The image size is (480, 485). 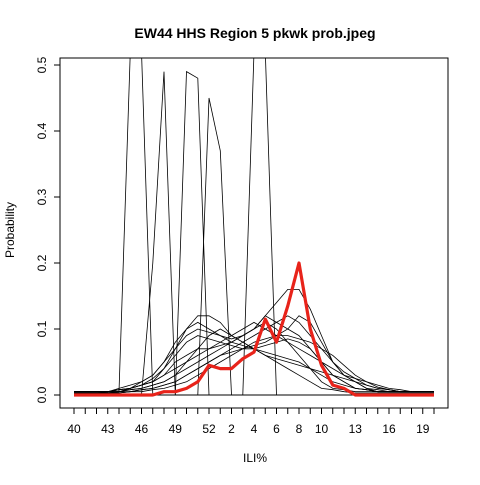 What do you see at coordinates (42, 394) in the screenshot?
I see `y-tick-label: 0.0` at bounding box center [42, 394].